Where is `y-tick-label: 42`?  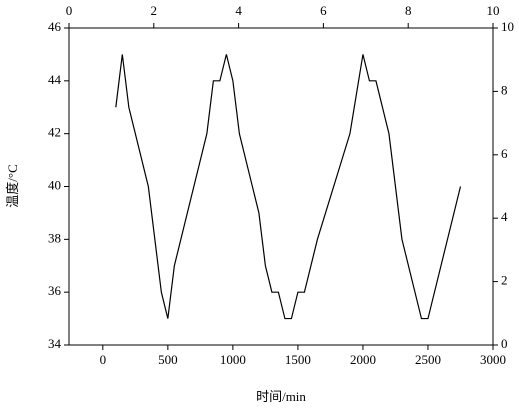 y-tick-label: 42 is located at coordinates (54, 132).